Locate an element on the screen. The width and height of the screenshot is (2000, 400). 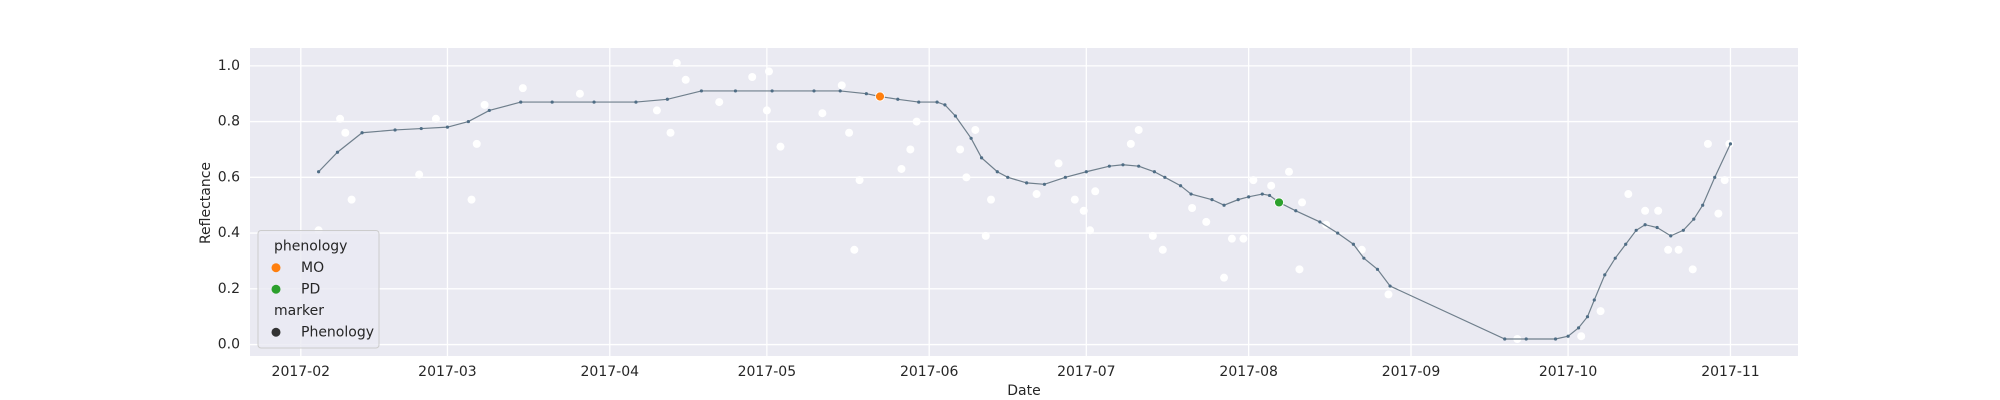
legend-title: marker is located at coordinates (299, 311).